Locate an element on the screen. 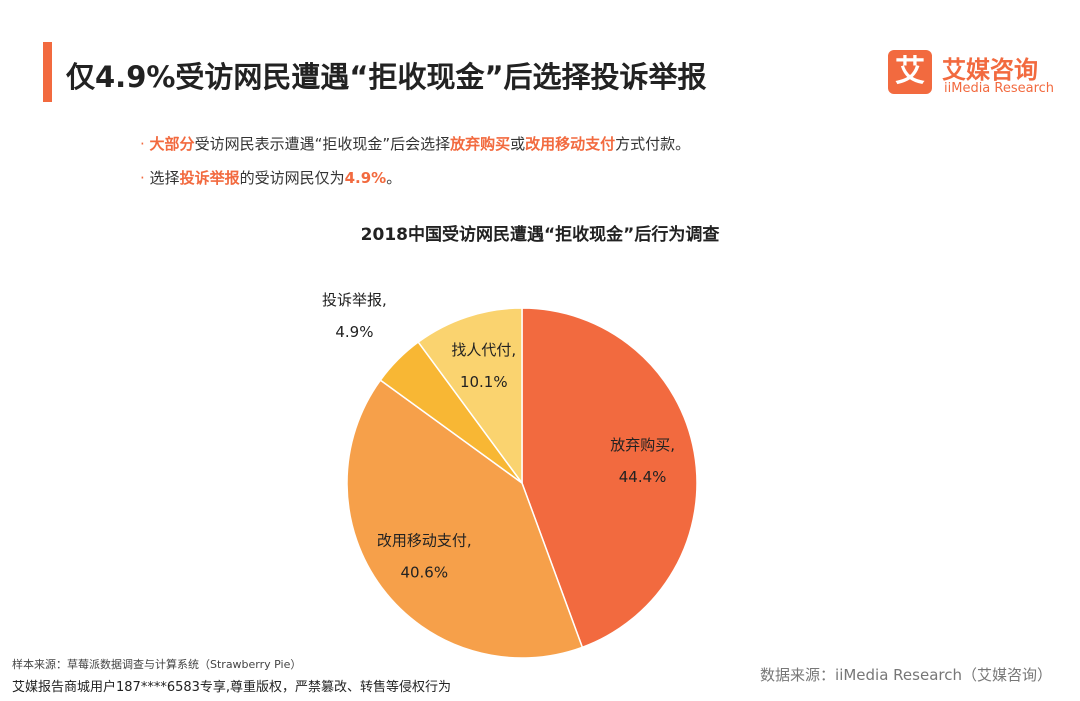 The image size is (1080, 701). logo-sub: iiMedia Research is located at coordinates (999, 88).